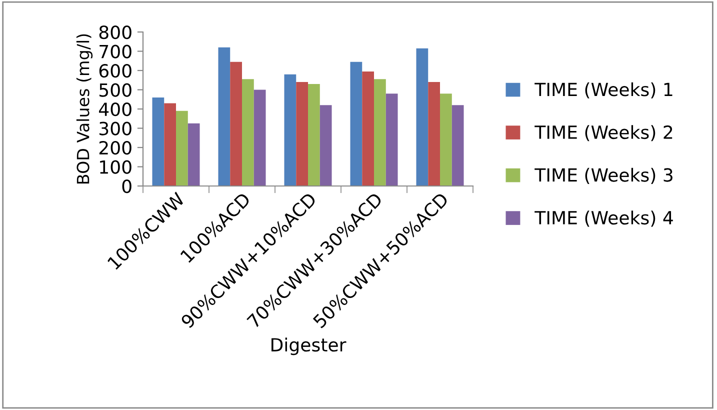 This screenshot has width=717, height=410. I want to click on y-tick-label: 300, so click(115, 129).